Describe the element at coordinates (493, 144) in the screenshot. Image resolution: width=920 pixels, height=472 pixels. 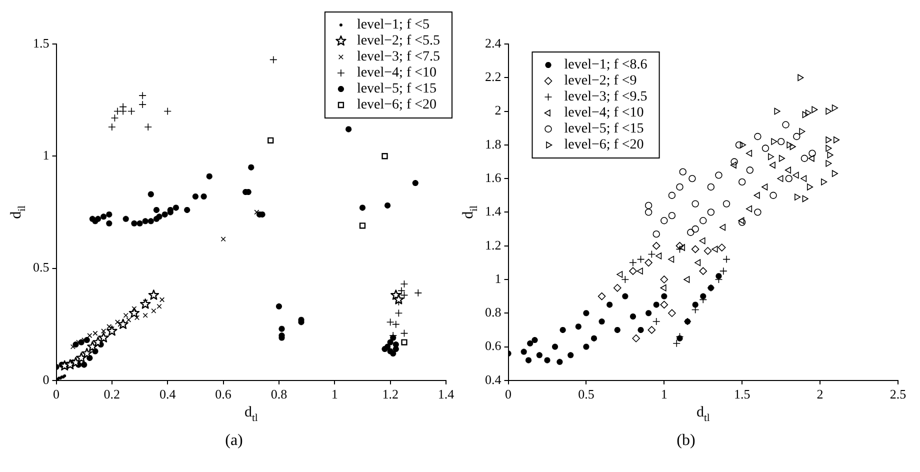
I see `y-tick-label: 1.8` at that location.